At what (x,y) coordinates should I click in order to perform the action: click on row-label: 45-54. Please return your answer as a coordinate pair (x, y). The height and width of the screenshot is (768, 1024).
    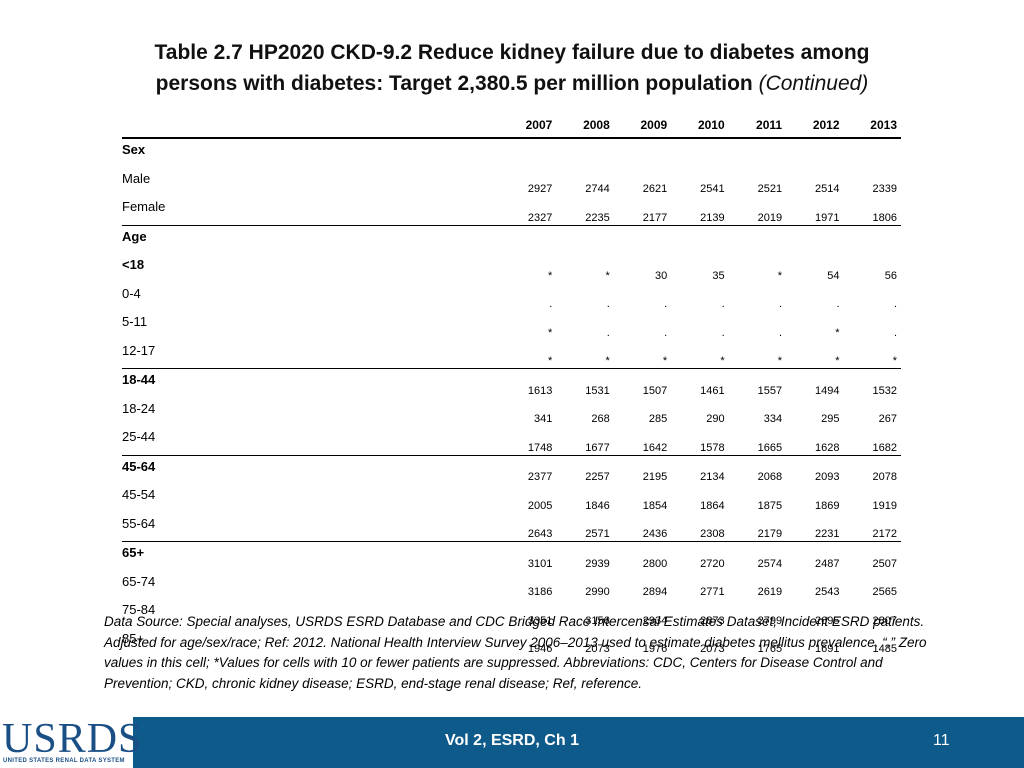
    Looking at the image, I should click on (139, 494).